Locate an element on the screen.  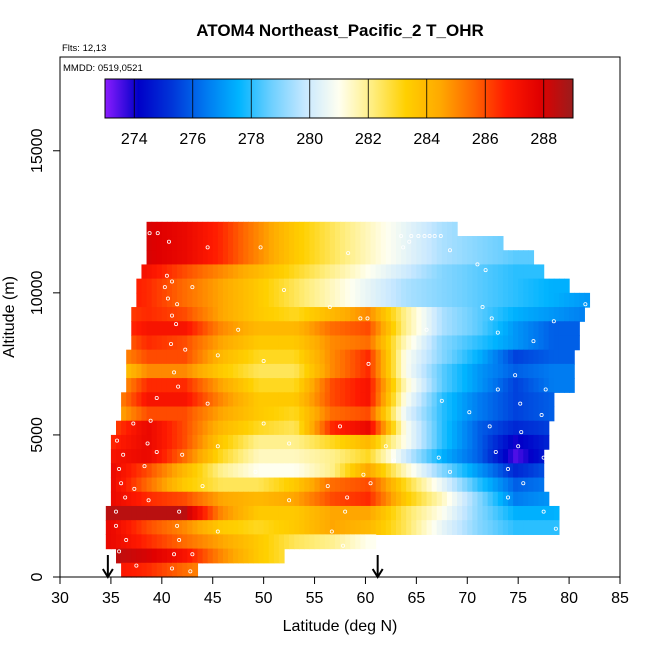
colorbar-tick-label: 278 is located at coordinates (251, 139).